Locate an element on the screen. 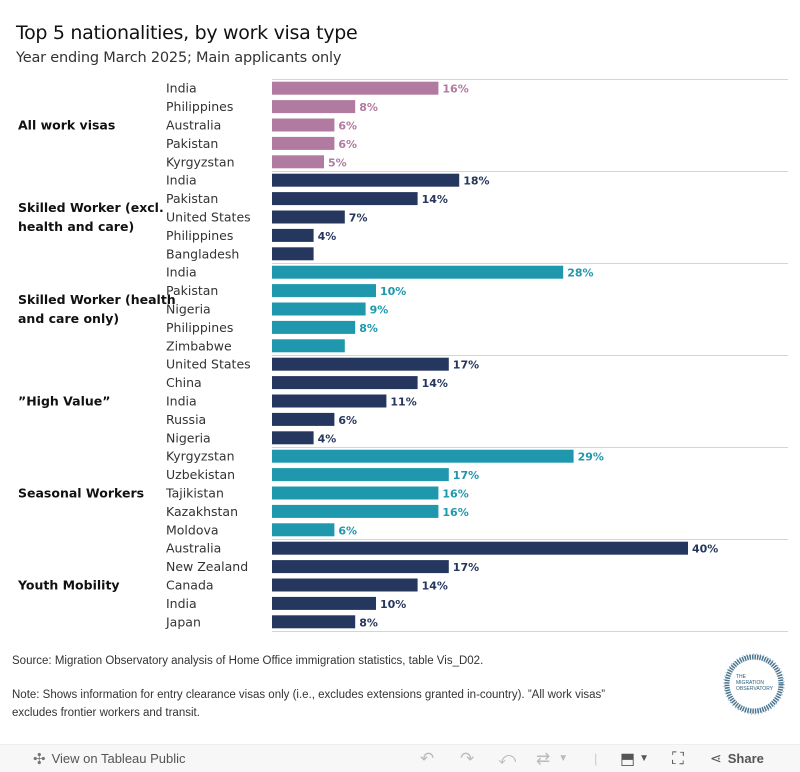  download-icon: ⬒ is located at coordinates (628, 759).